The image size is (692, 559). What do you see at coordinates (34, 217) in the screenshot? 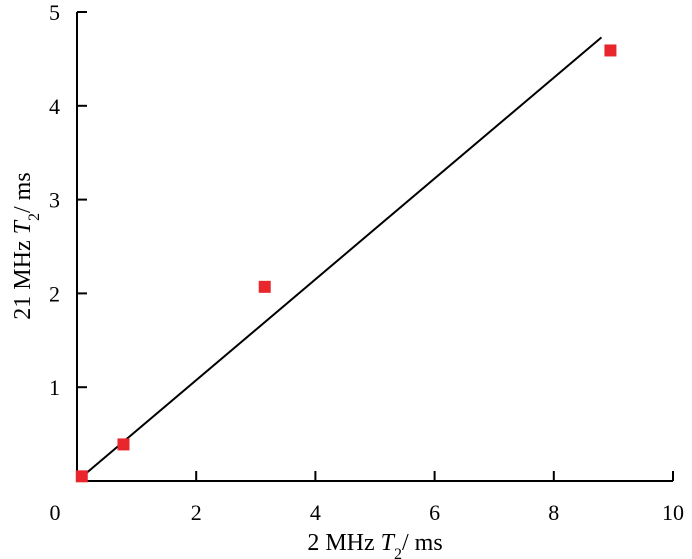
I see `y-axis-label-sub: 2` at bounding box center [34, 217].